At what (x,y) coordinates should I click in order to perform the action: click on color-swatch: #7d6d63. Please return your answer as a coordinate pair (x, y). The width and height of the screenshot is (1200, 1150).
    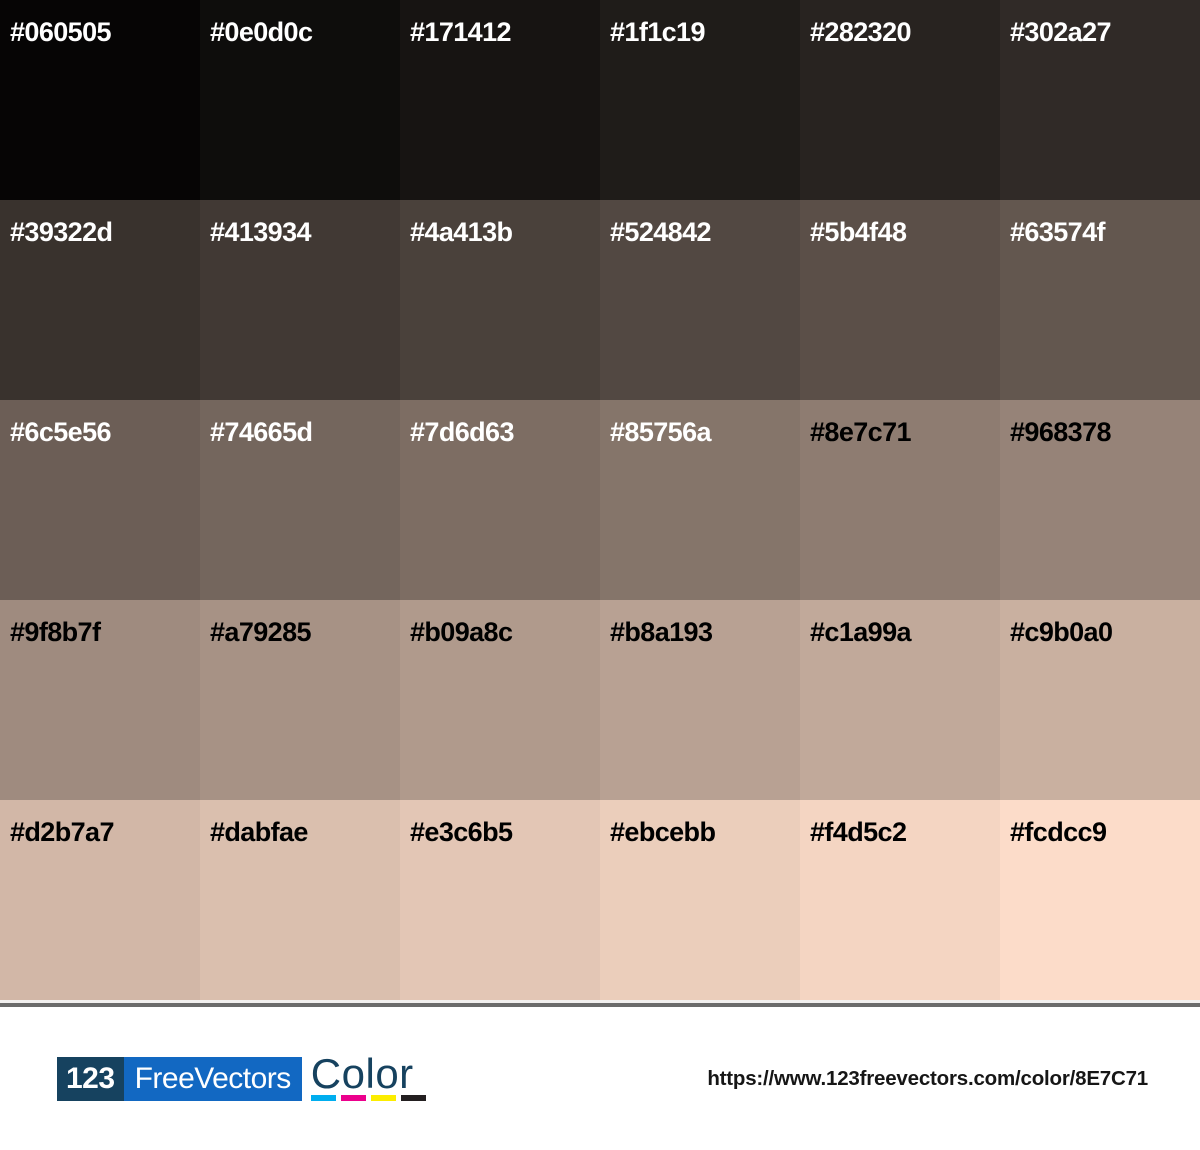
    Looking at the image, I should click on (500, 500).